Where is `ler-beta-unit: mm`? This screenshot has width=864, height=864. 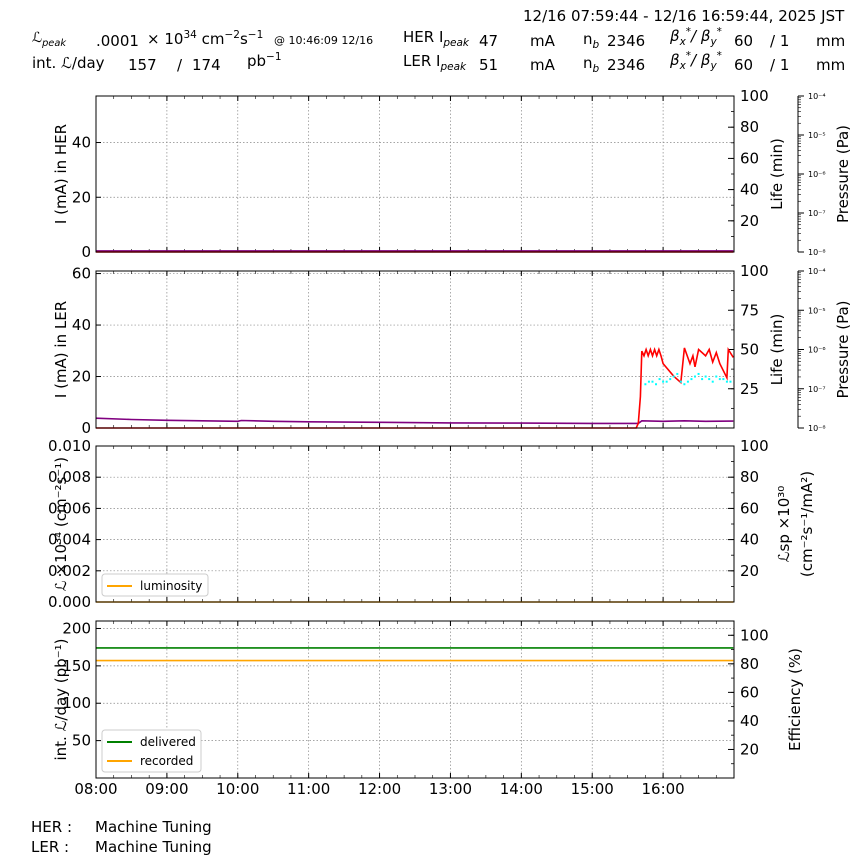 ler-beta-unit: mm is located at coordinates (831, 65).